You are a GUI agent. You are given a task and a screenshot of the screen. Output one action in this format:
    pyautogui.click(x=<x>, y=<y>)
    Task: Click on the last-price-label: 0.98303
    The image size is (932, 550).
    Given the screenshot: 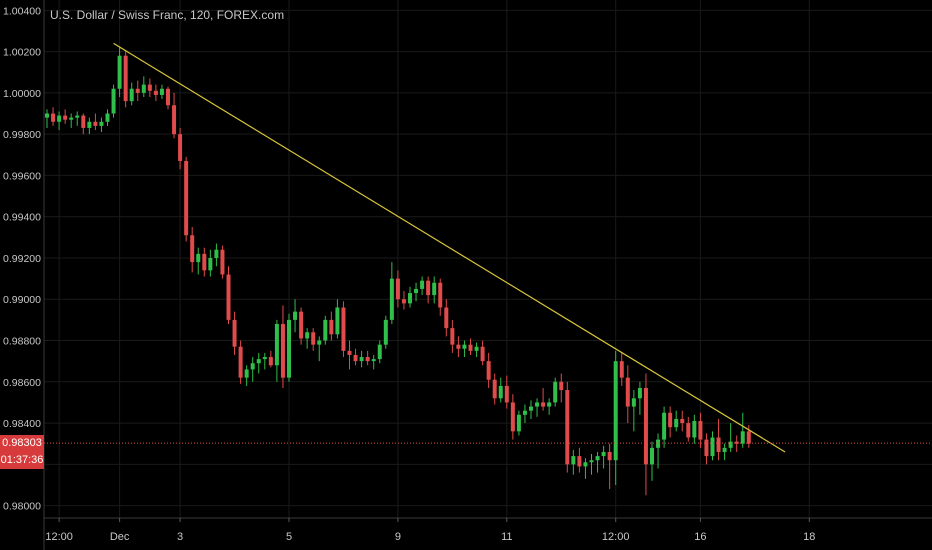 What is the action you would take?
    pyautogui.click(x=22, y=443)
    